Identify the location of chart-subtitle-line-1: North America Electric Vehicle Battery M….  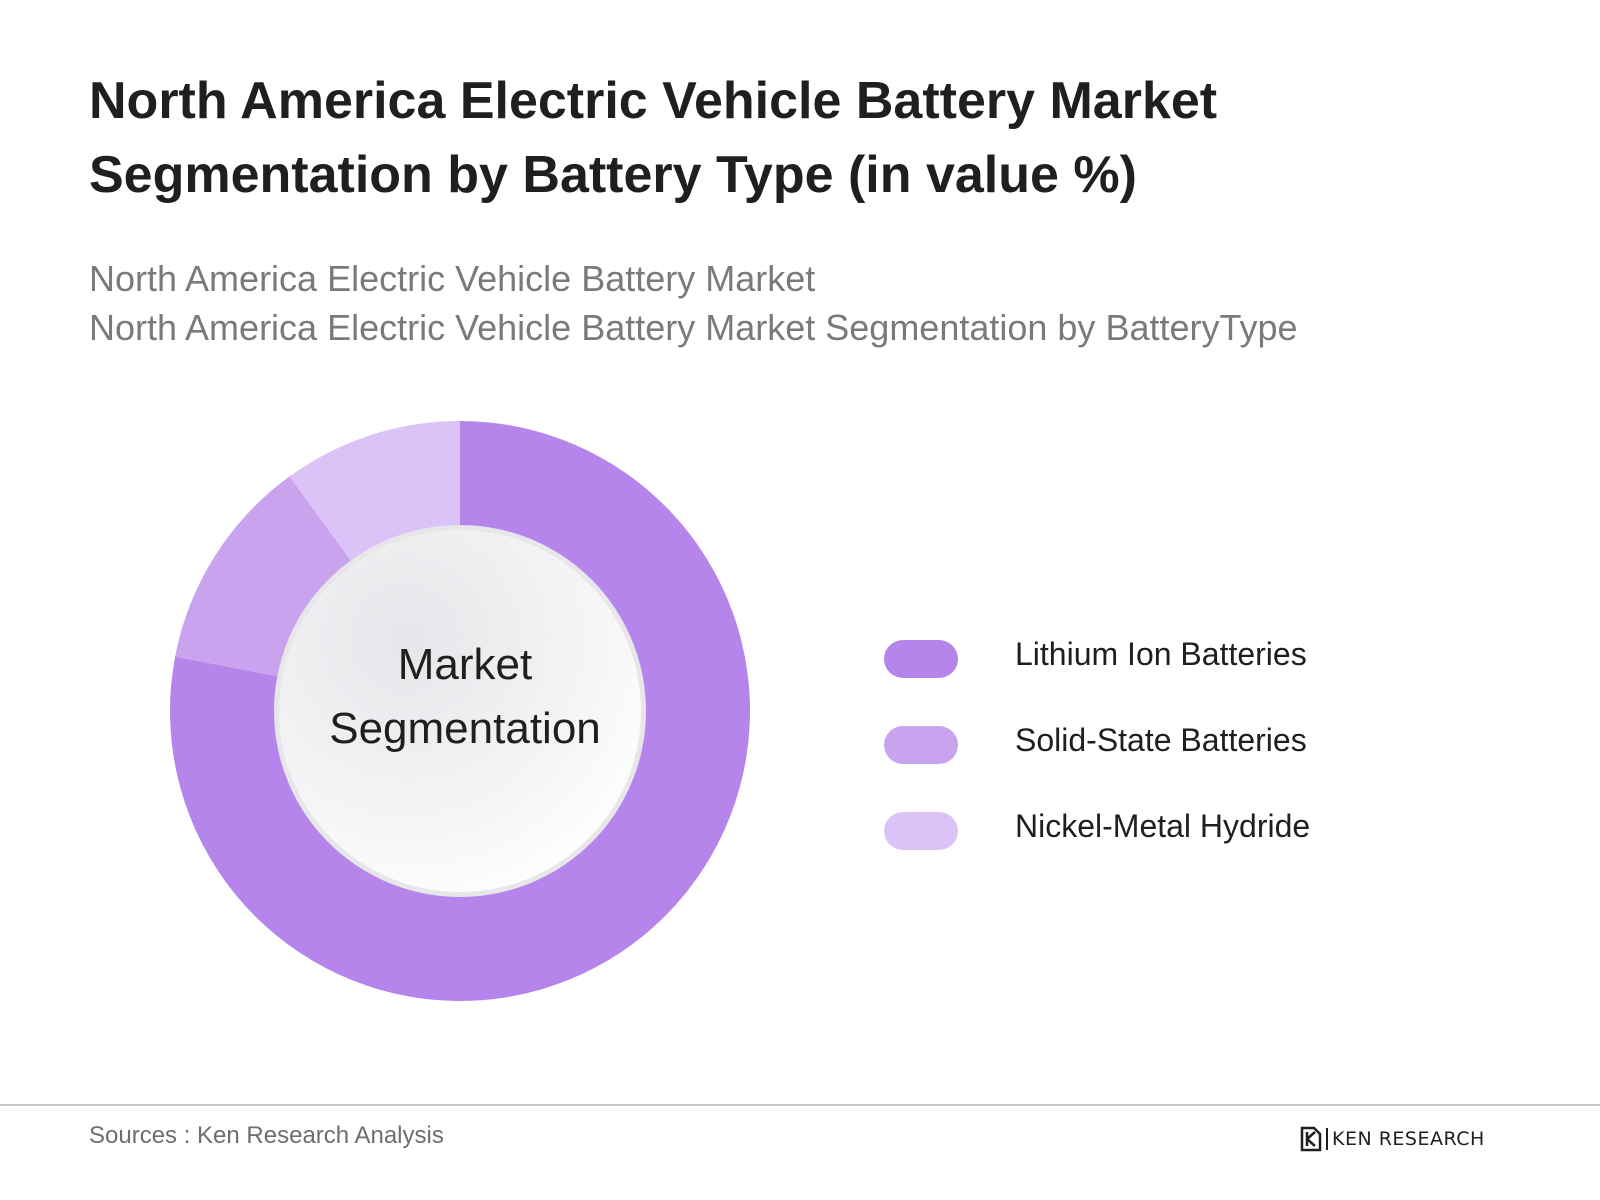
(452, 278).